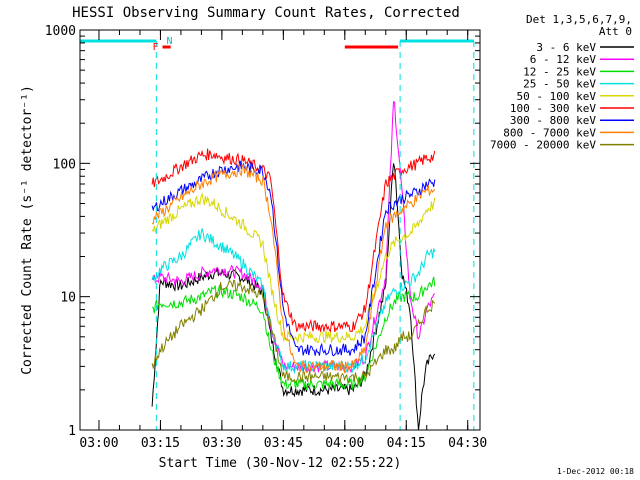 This screenshot has height=480, width=640. What do you see at coordinates (280, 463) in the screenshot?
I see `x-axis-label: Start Time (30-Nov-12 02:55:22)` at bounding box center [280, 463].